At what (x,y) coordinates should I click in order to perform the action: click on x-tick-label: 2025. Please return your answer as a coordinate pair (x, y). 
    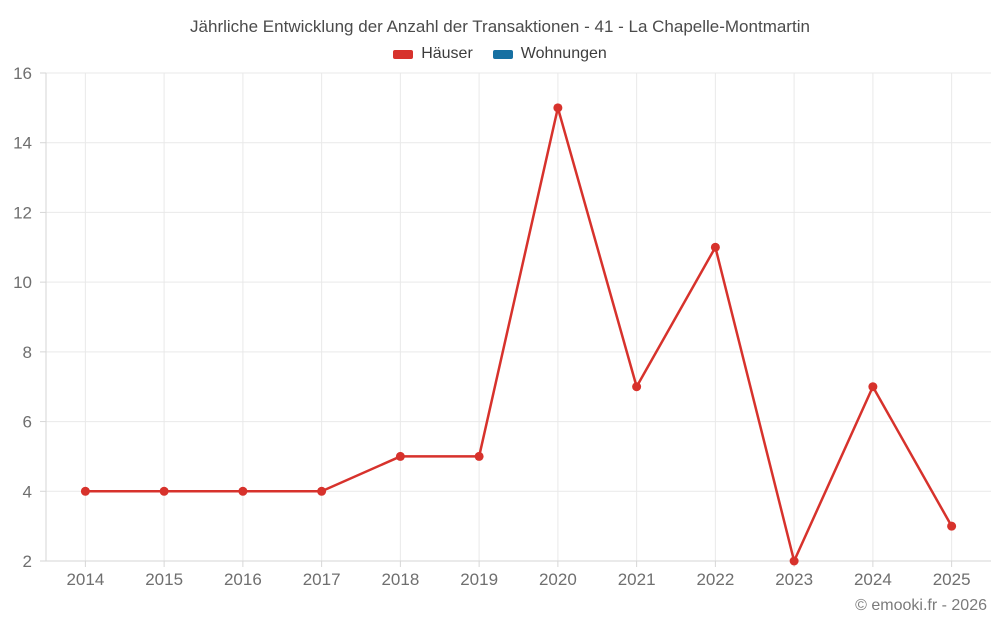
    Looking at the image, I should click on (952, 579).